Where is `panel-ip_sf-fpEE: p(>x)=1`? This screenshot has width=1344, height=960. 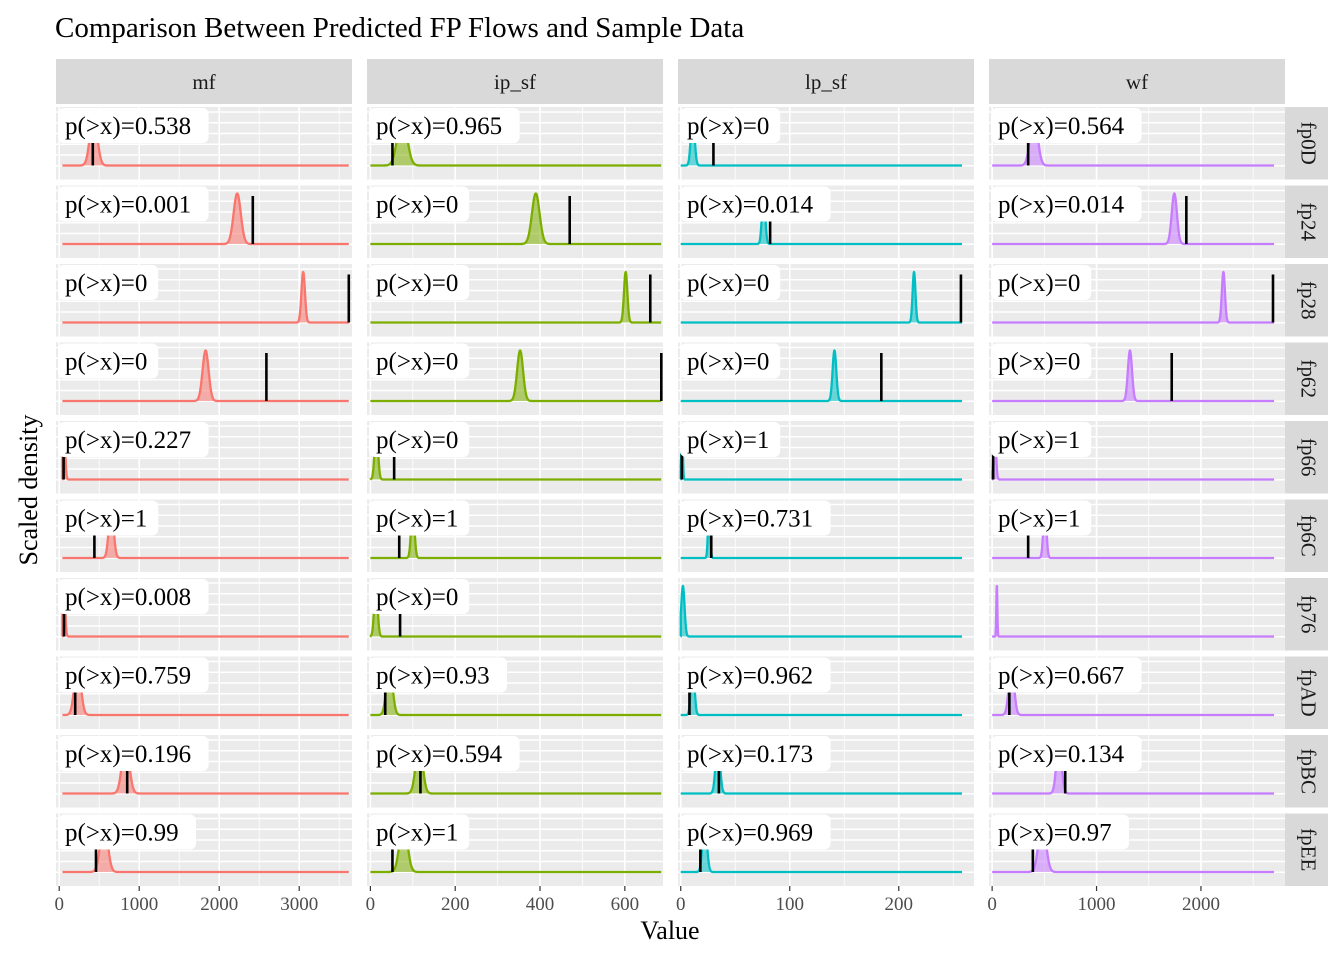 panel-ip_sf-fpEE: p(>x)=1 is located at coordinates (515, 849).